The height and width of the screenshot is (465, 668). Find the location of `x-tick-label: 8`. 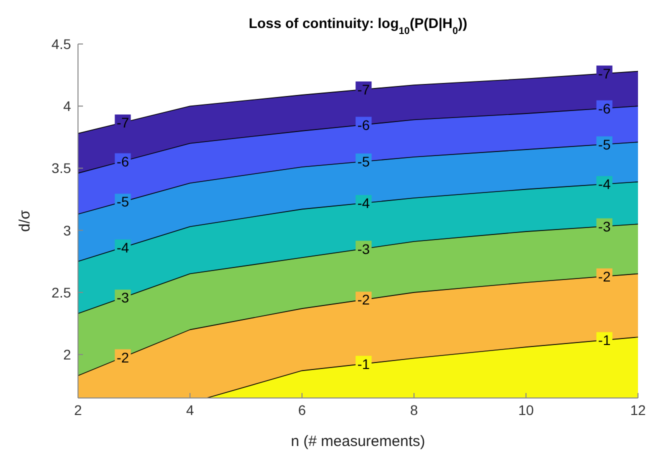

x-tick-label: 8 is located at coordinates (414, 410).